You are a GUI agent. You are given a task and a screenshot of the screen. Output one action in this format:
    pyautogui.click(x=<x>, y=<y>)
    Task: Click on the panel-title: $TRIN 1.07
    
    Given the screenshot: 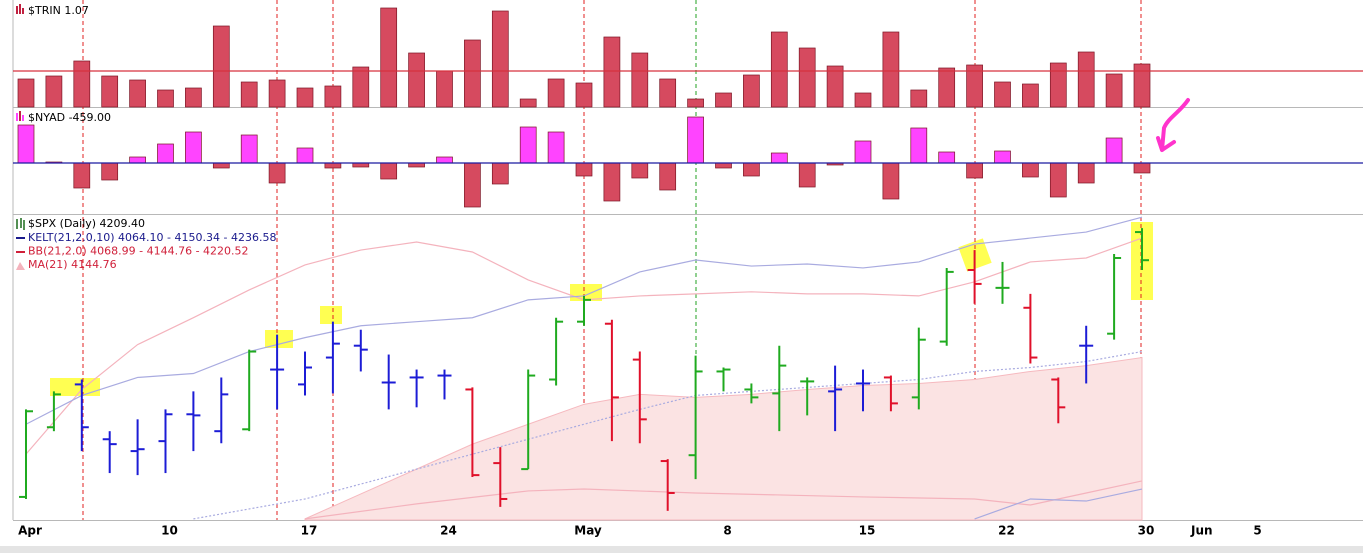 What is the action you would take?
    pyautogui.click(x=58, y=10)
    